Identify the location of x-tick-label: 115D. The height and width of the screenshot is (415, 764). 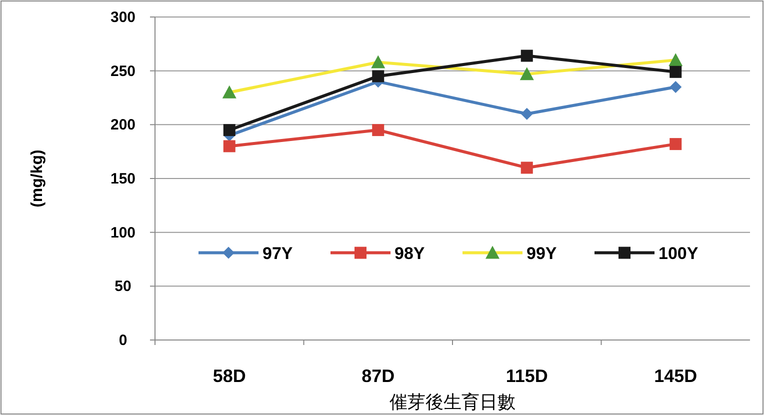
(527, 376).